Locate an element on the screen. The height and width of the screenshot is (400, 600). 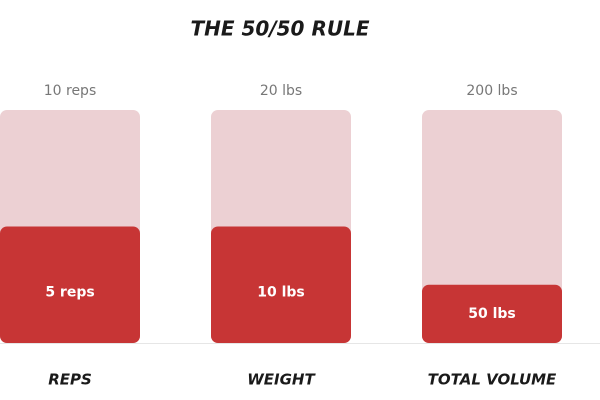
value-label: 50 lbs is located at coordinates (492, 314).